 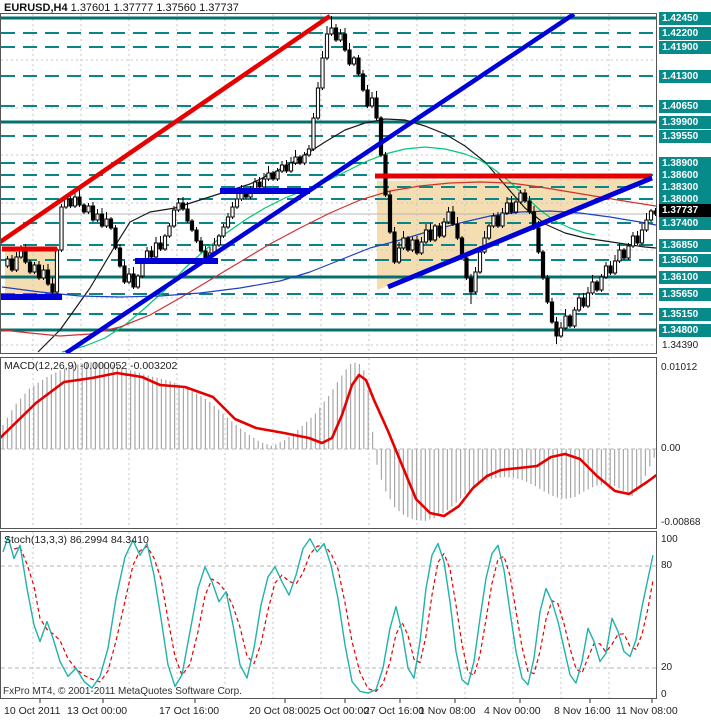 I want to click on time-axis-label: 27 Oct 16:00, so click(x=394, y=711).